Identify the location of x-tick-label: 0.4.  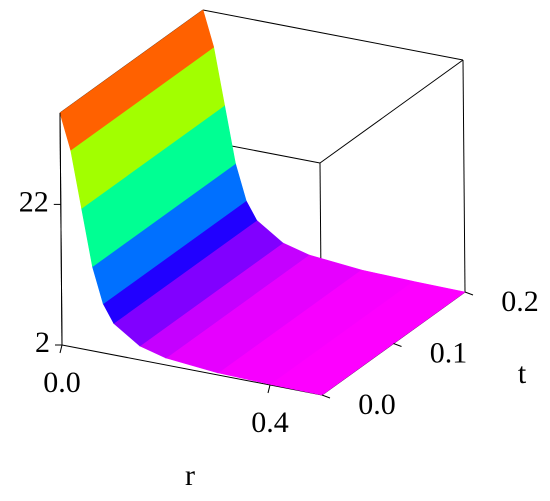
(270, 422).